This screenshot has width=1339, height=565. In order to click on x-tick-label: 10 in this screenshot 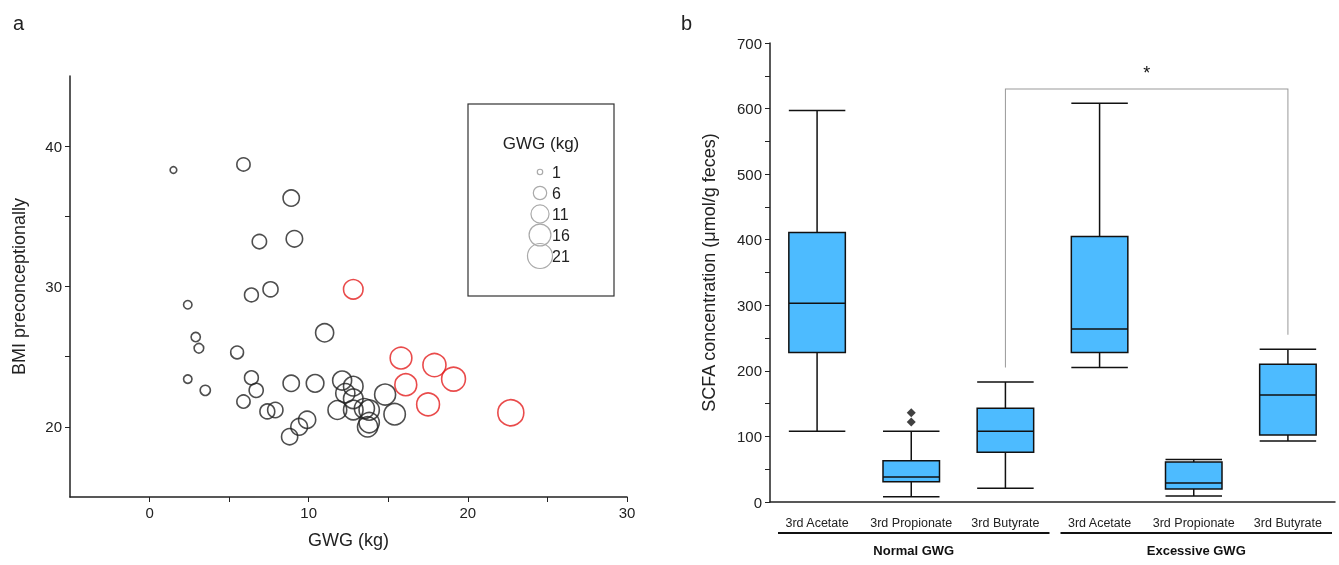, I will do `click(309, 512)`.